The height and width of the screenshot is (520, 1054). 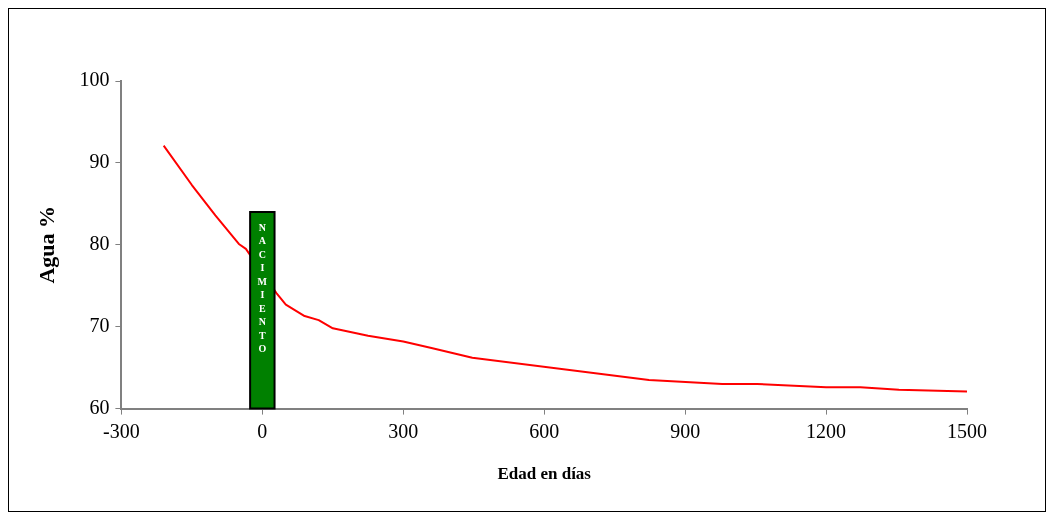 I want to click on x-tick-label: 300, so click(x=403, y=430).